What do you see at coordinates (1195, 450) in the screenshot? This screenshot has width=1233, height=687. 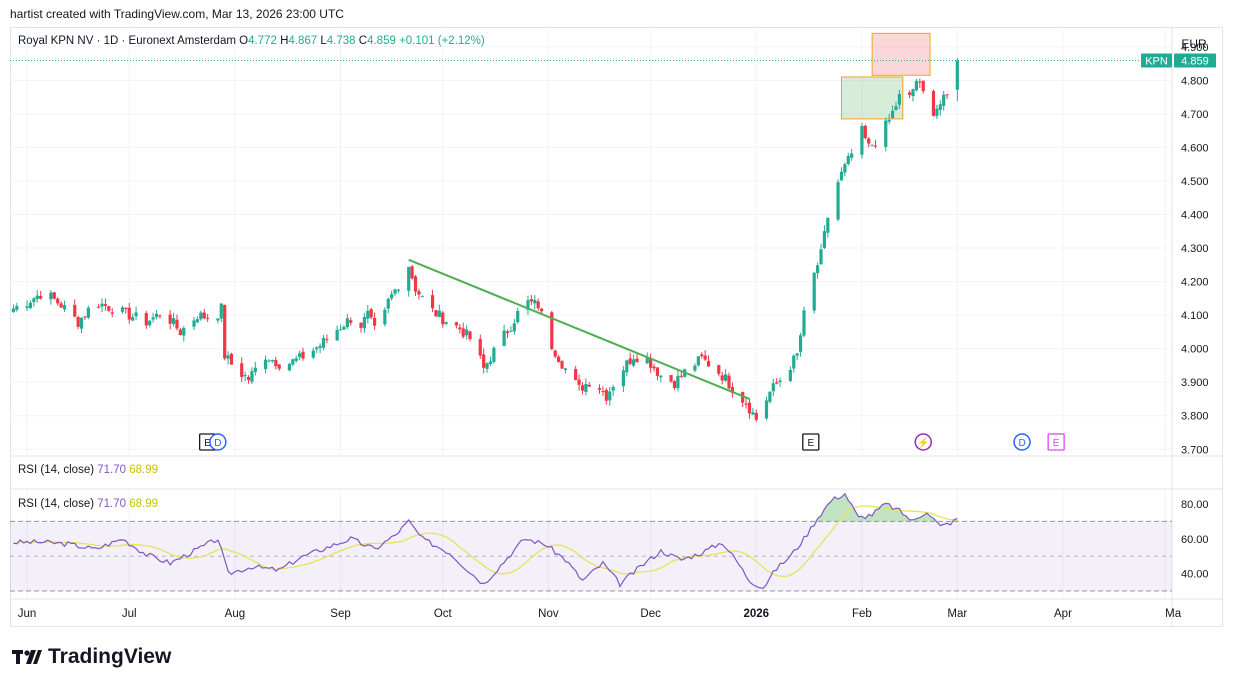 I see `price-tick-label: 3.700` at bounding box center [1195, 450].